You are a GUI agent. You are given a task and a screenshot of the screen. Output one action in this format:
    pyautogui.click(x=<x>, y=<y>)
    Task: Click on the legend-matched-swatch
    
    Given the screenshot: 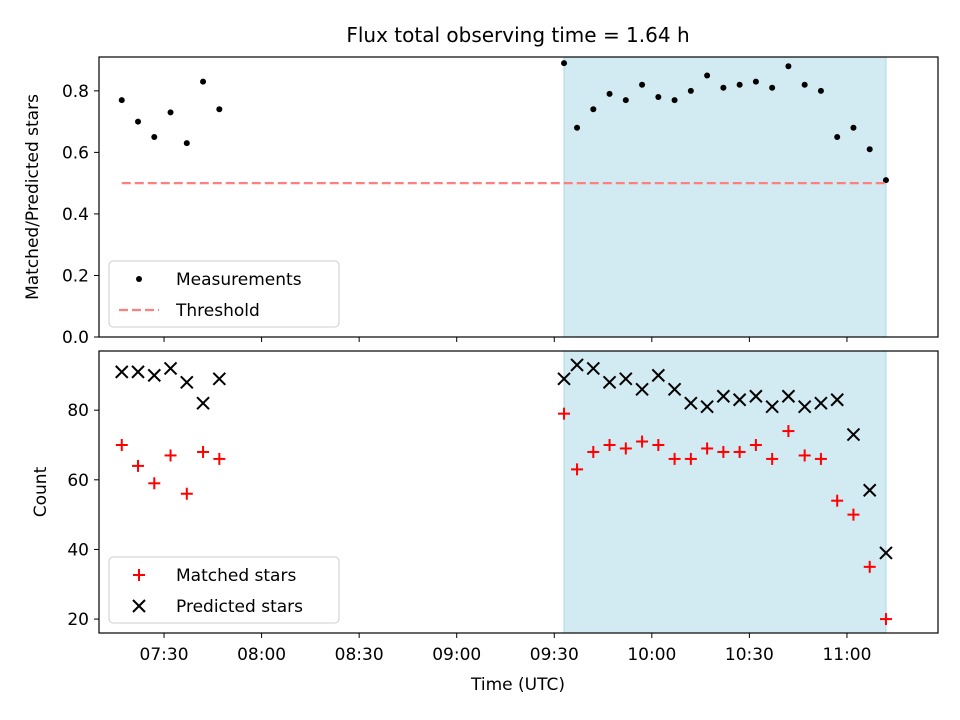 What is the action you would take?
    pyautogui.click(x=139, y=575)
    